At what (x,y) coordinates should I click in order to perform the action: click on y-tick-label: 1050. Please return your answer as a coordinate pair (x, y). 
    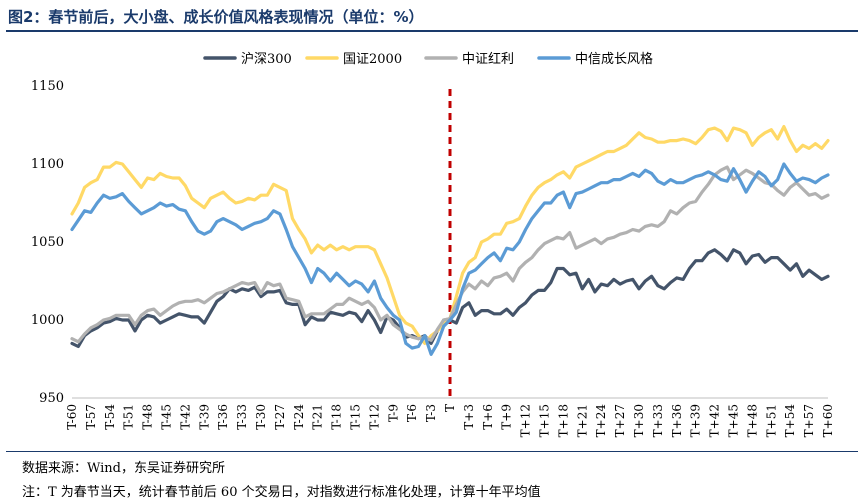
    Looking at the image, I should click on (47, 242).